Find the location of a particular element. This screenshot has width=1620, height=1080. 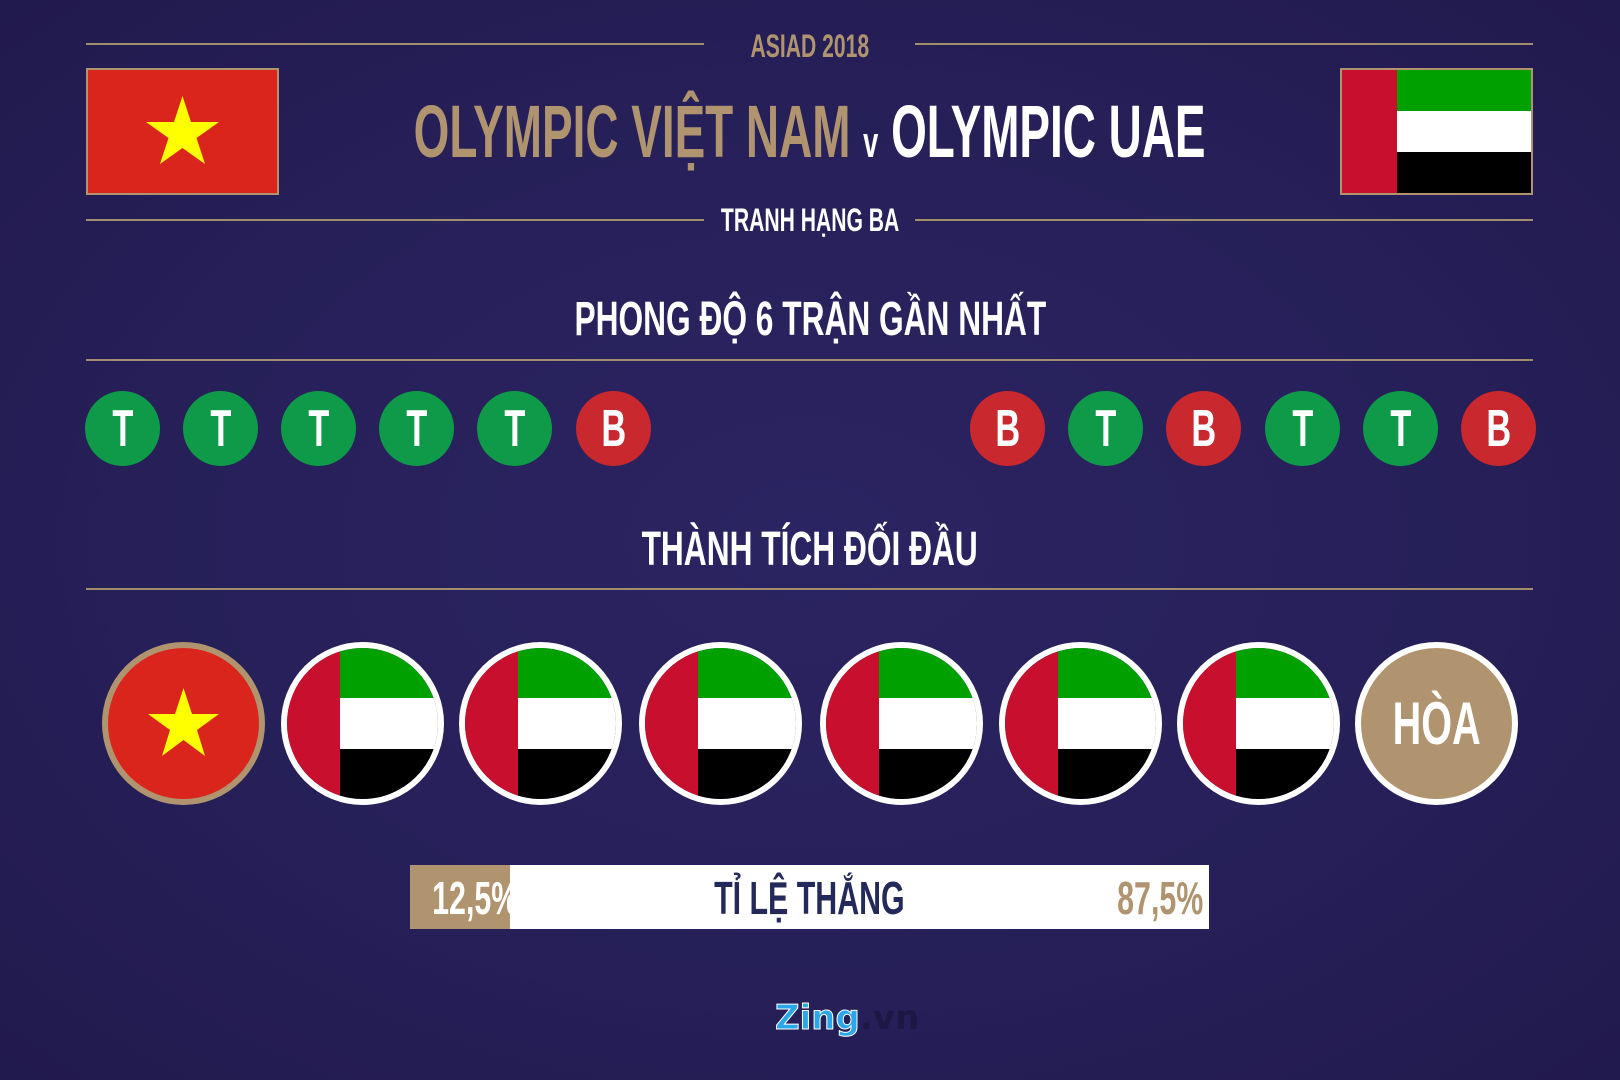

away-win-rate: 87,5% is located at coordinates (1160, 898).